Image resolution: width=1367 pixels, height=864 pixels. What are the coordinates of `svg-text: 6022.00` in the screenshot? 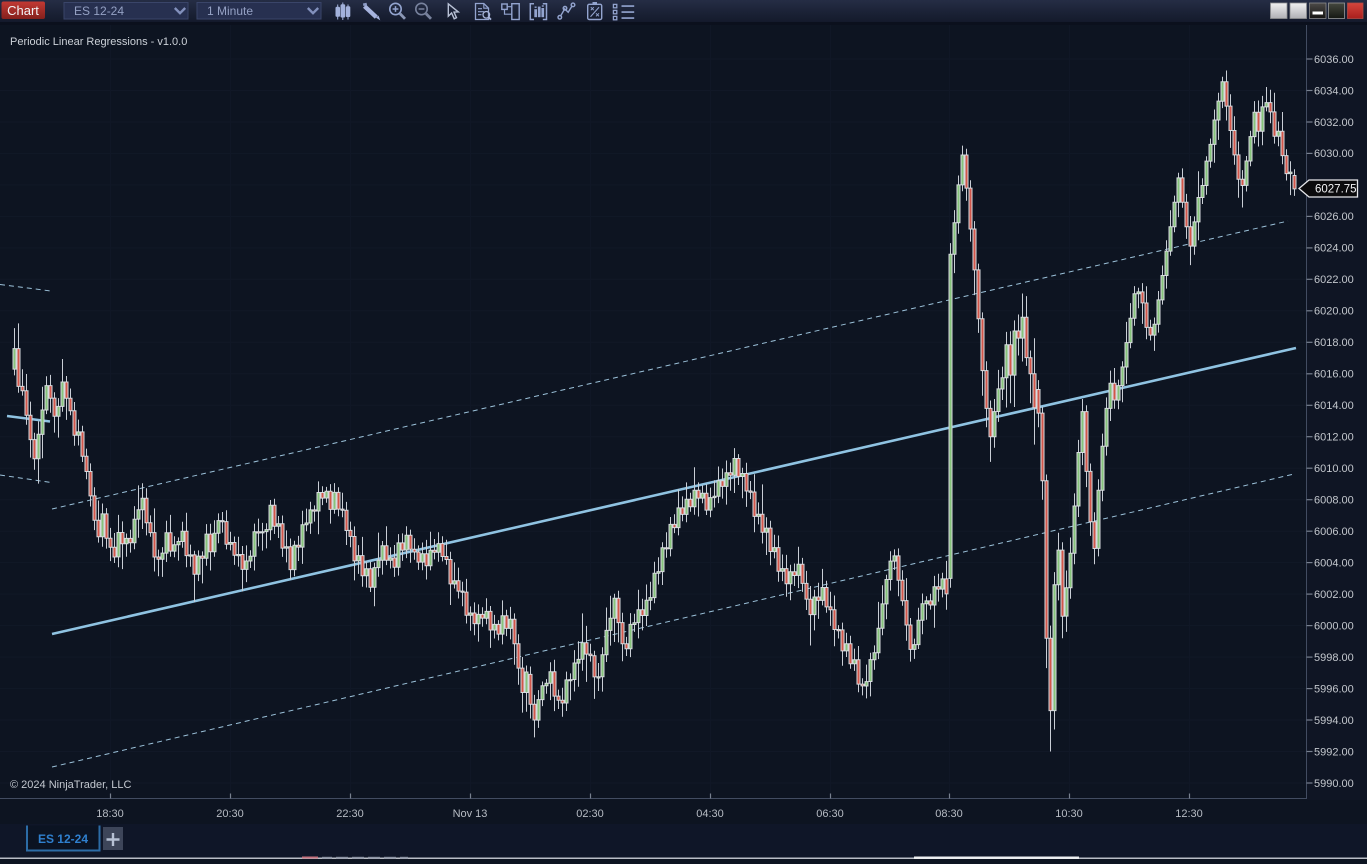 It's located at (1334, 280).